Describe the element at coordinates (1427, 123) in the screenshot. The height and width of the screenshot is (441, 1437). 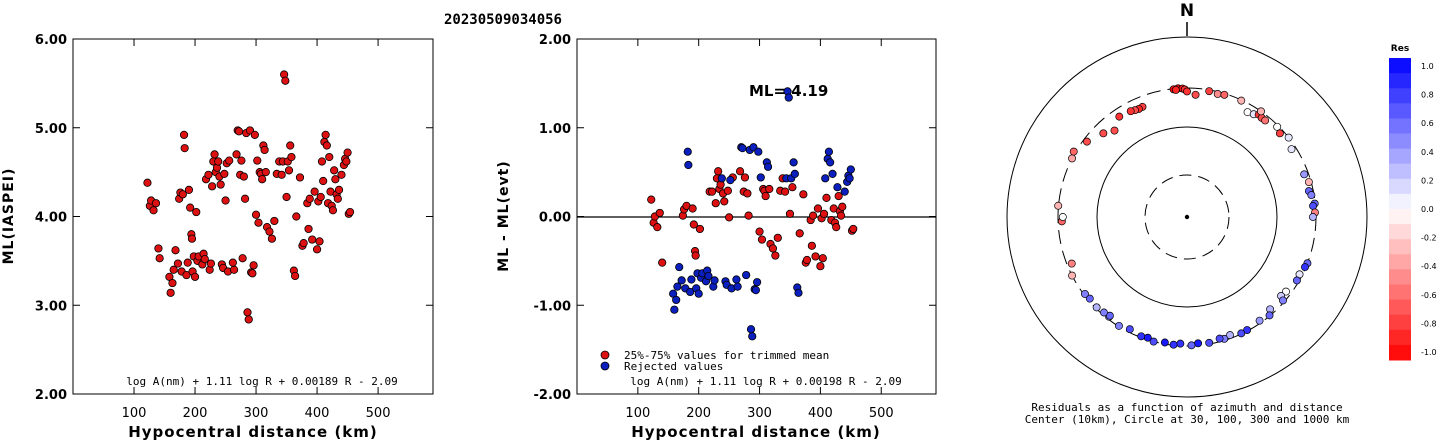
I see `colorbar-tick-label: 0.6` at that location.